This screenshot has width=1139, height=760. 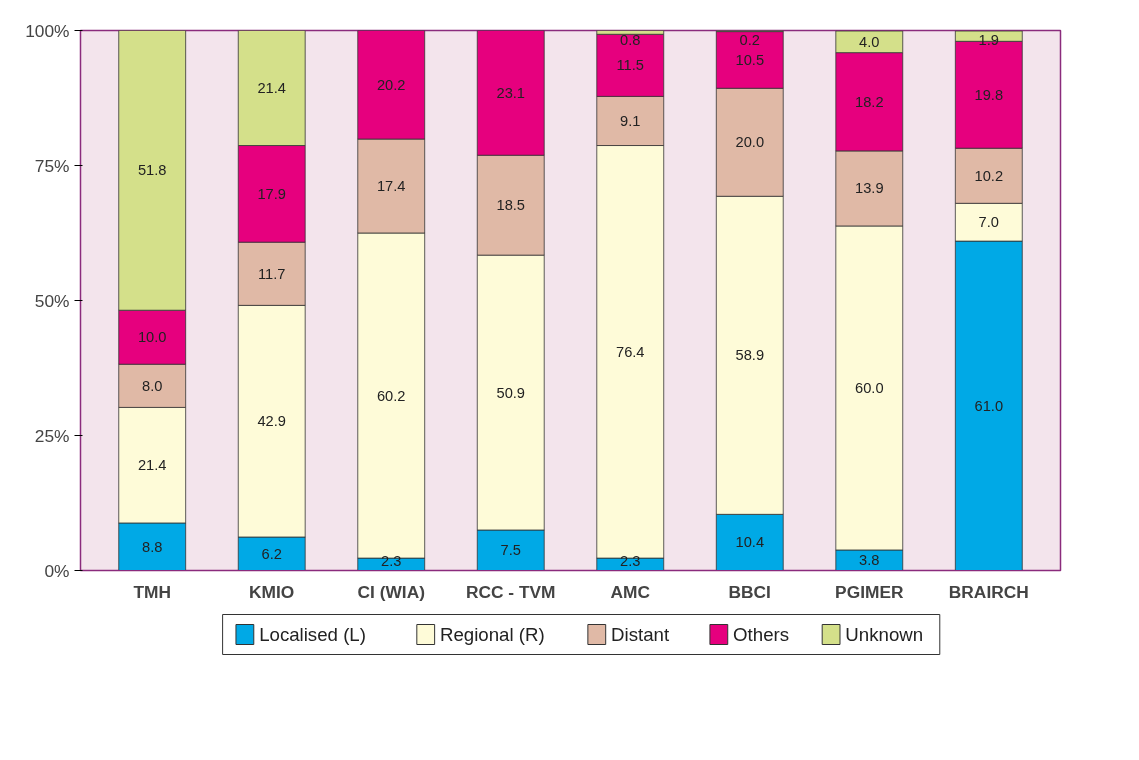 What do you see at coordinates (750, 542) in the screenshot?
I see `data-label: 10.4` at bounding box center [750, 542].